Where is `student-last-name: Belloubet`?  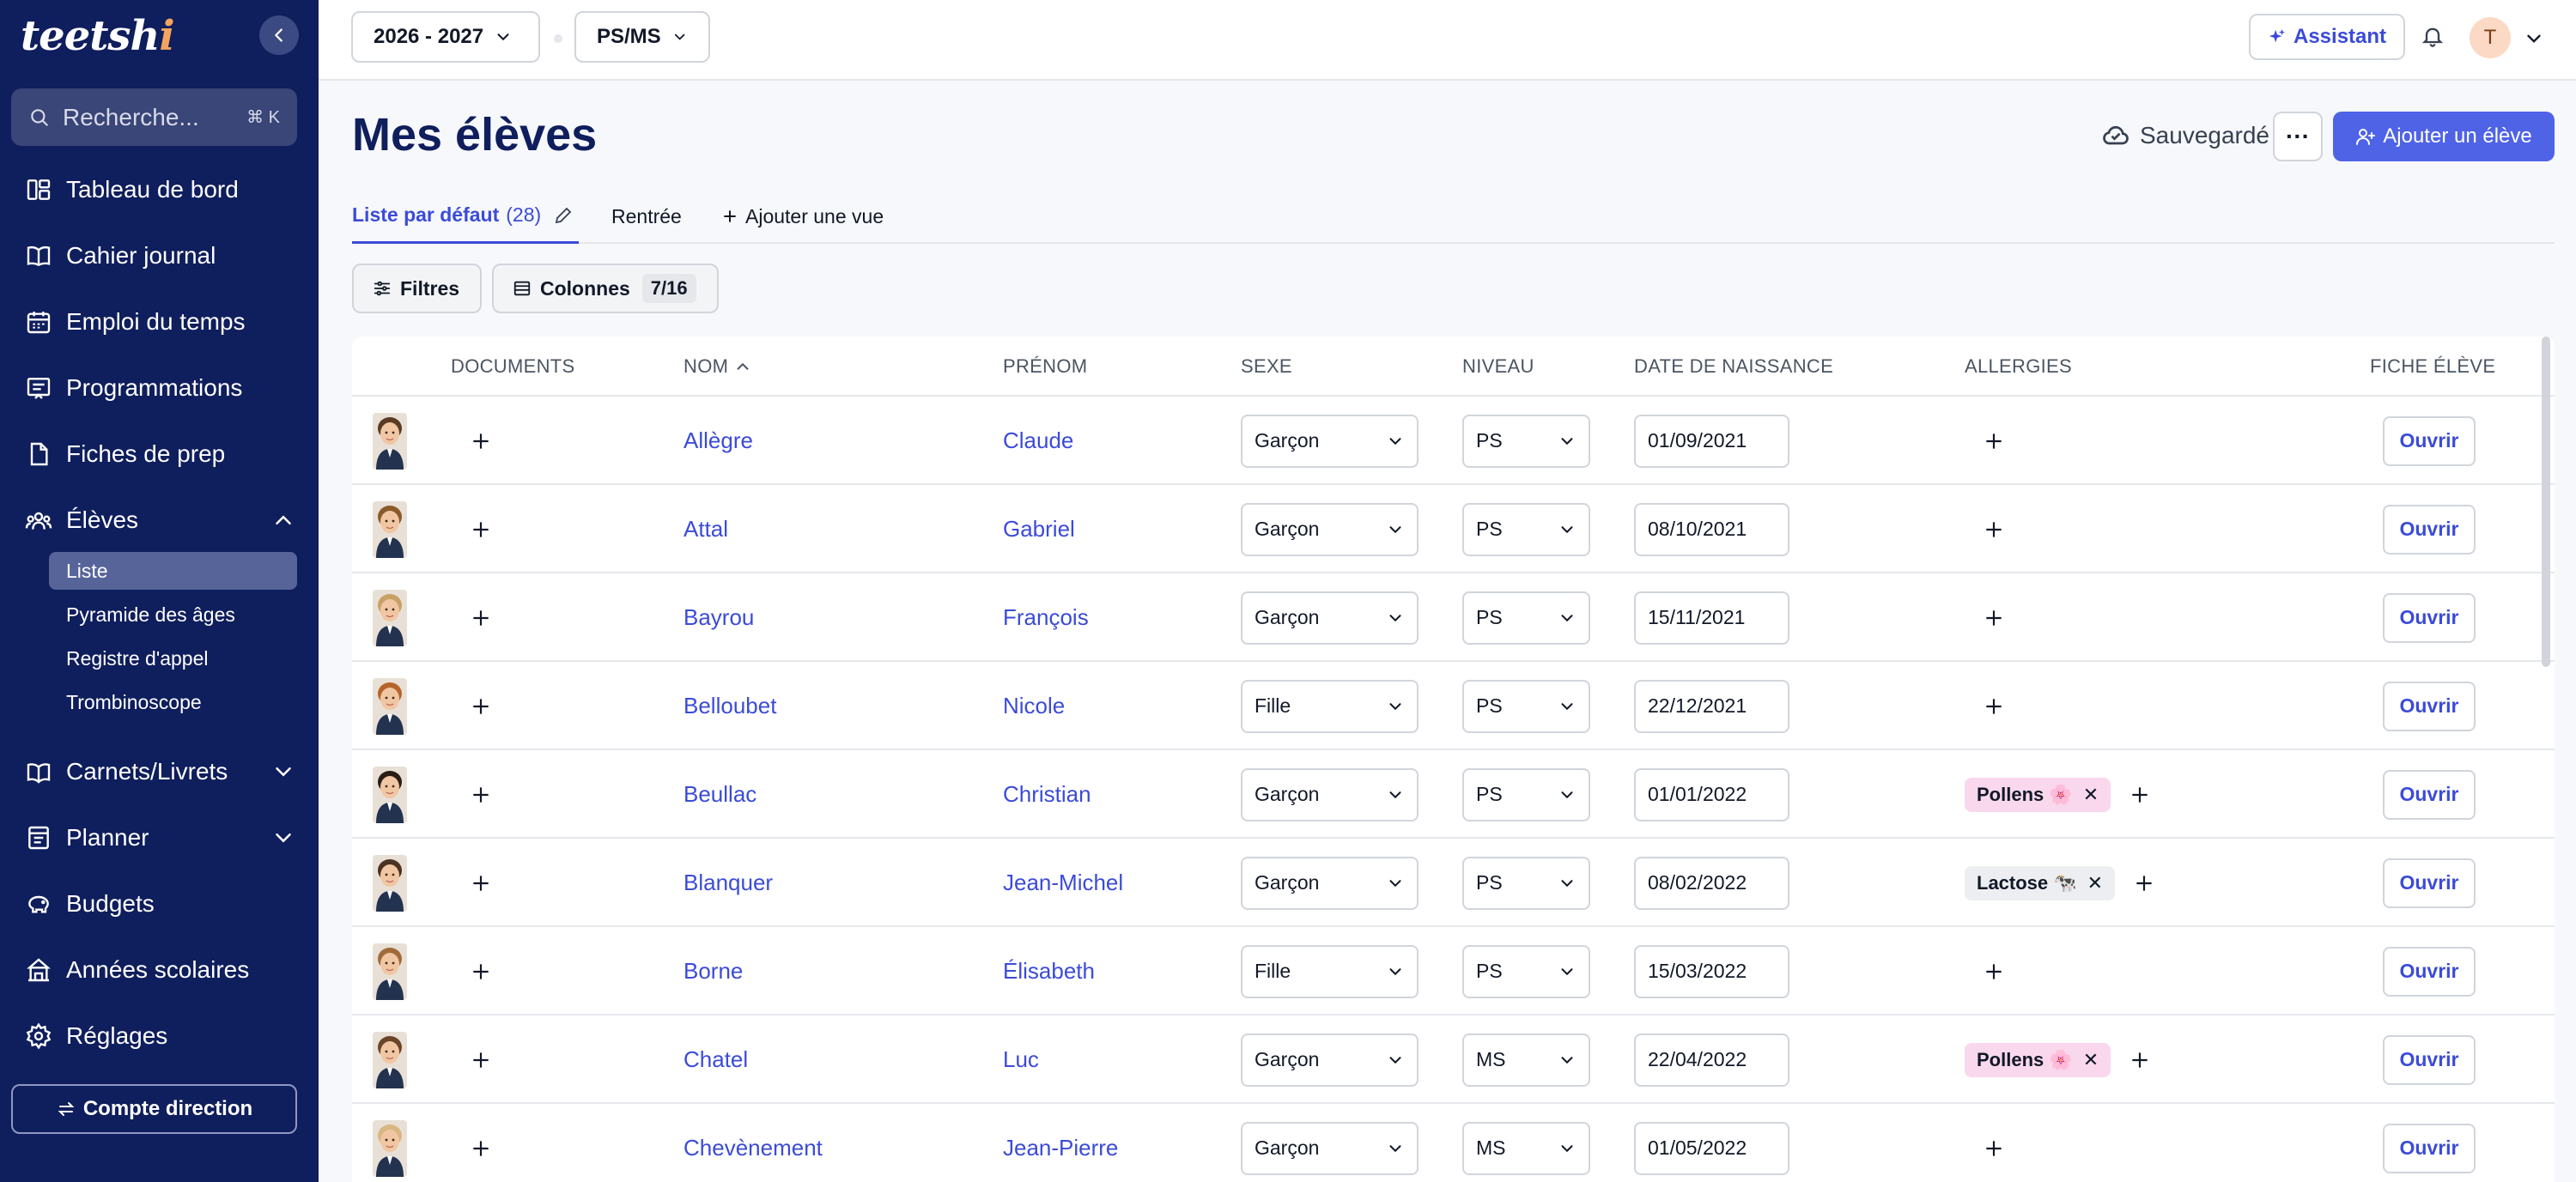
student-last-name: Belloubet is located at coordinates (730, 706).